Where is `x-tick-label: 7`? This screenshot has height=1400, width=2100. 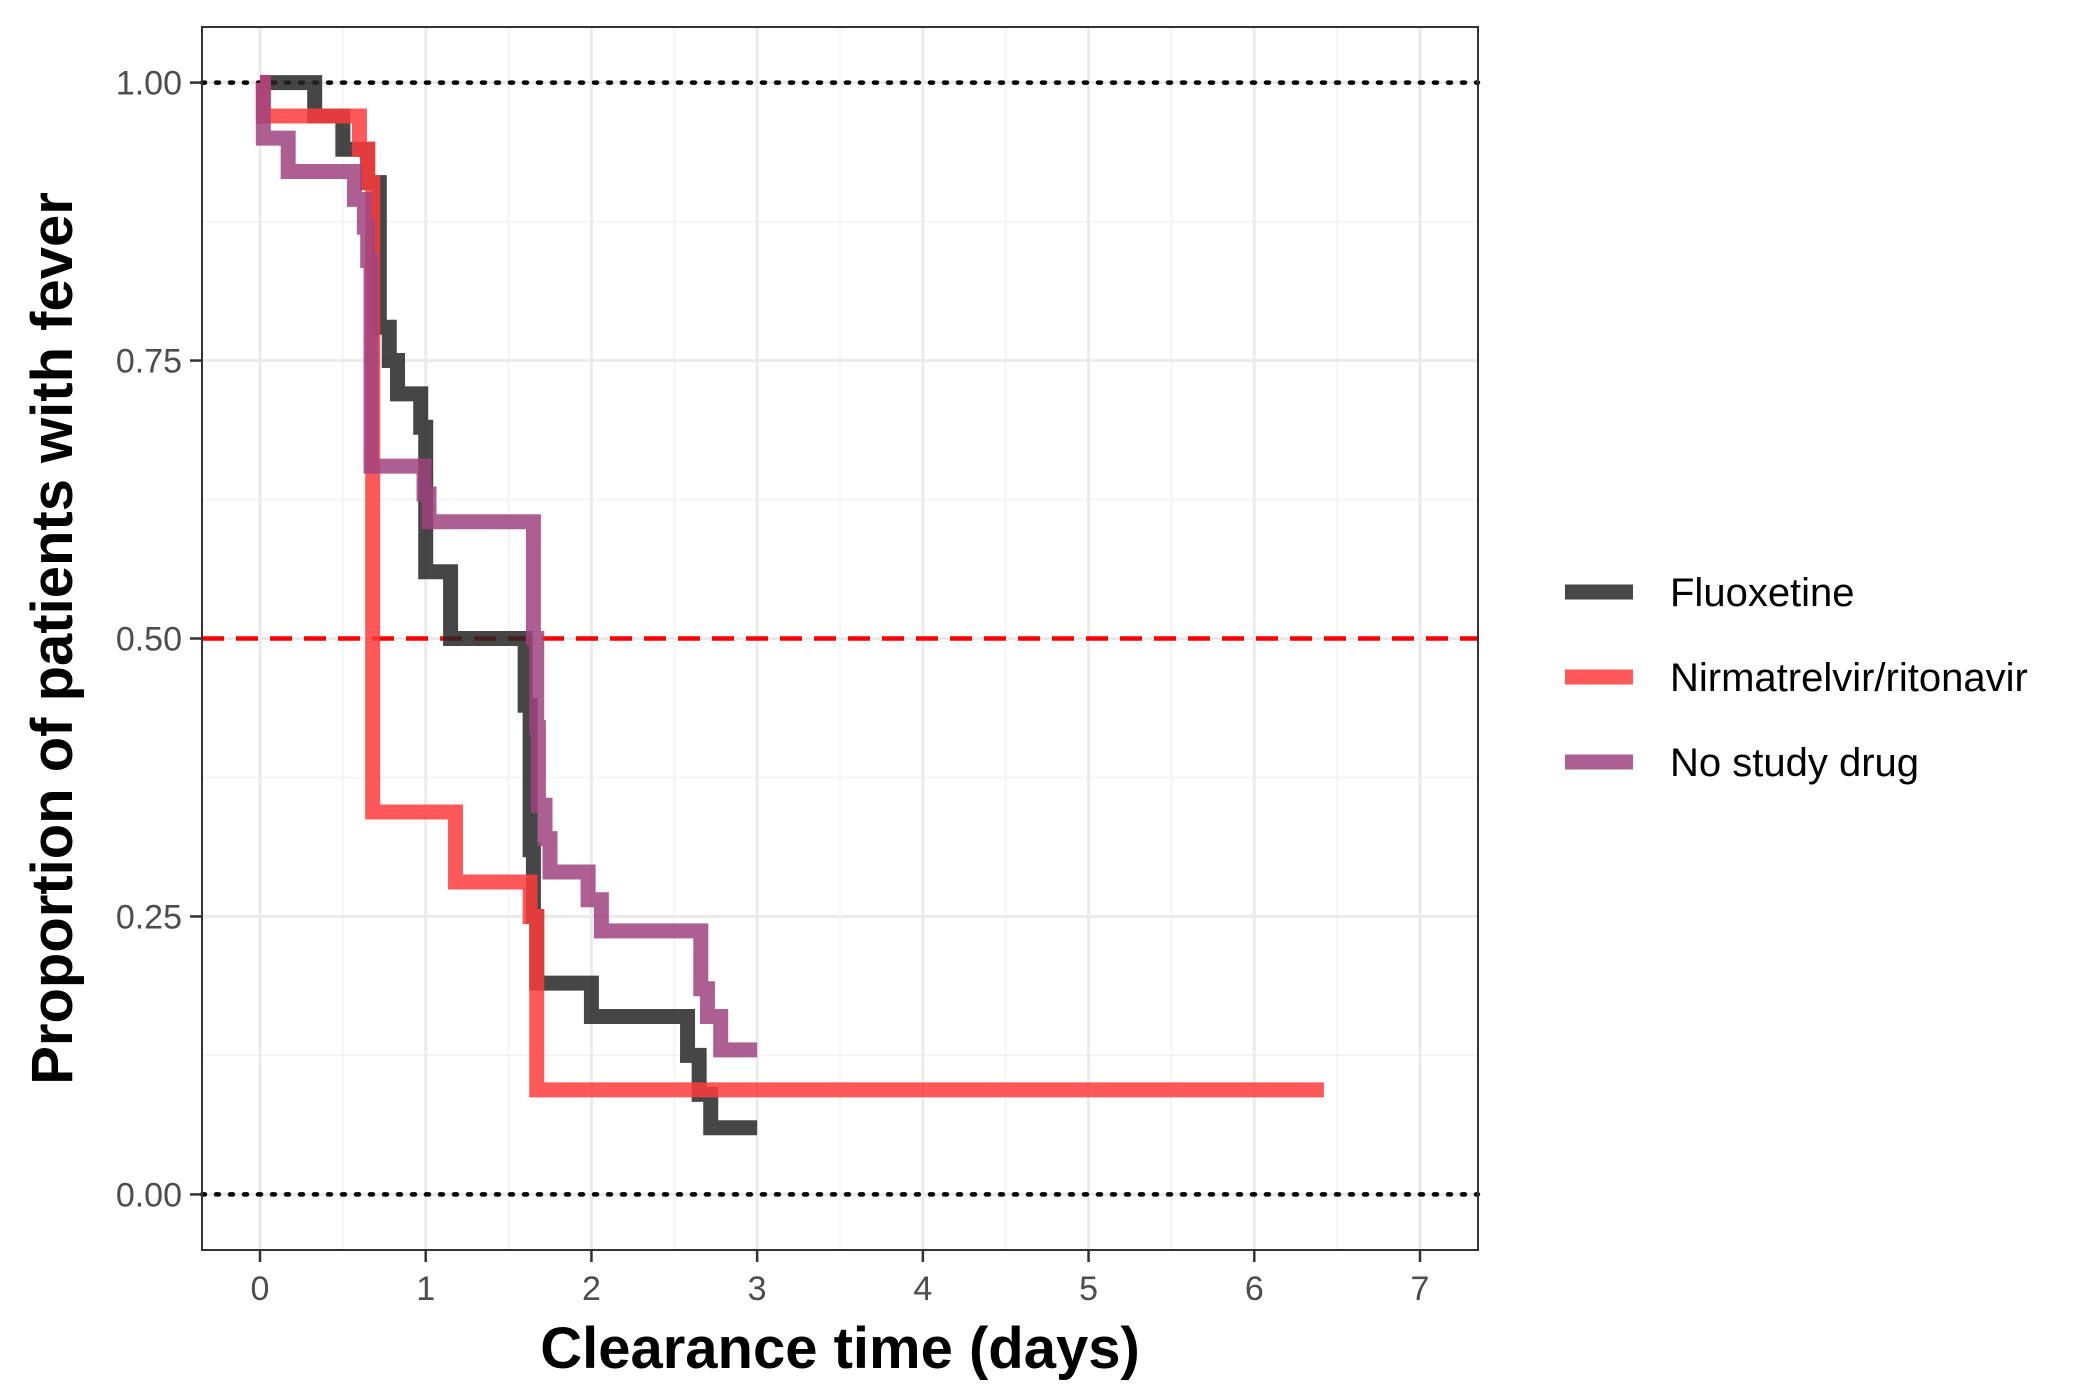 x-tick-label: 7 is located at coordinates (1420, 1289).